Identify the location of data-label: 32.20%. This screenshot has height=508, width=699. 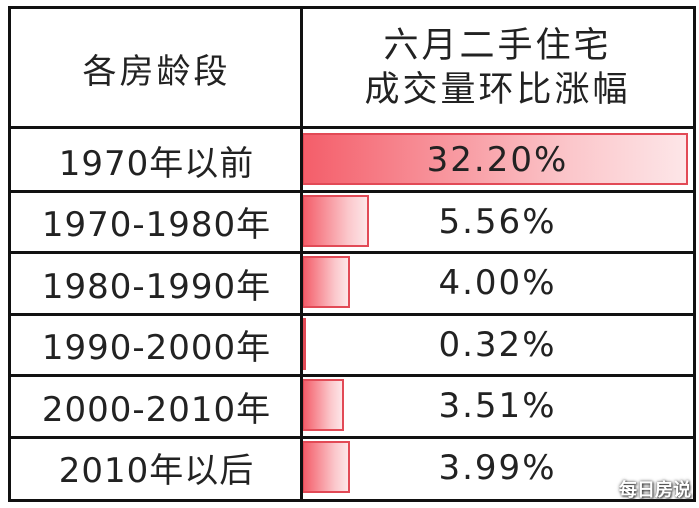
(497, 160).